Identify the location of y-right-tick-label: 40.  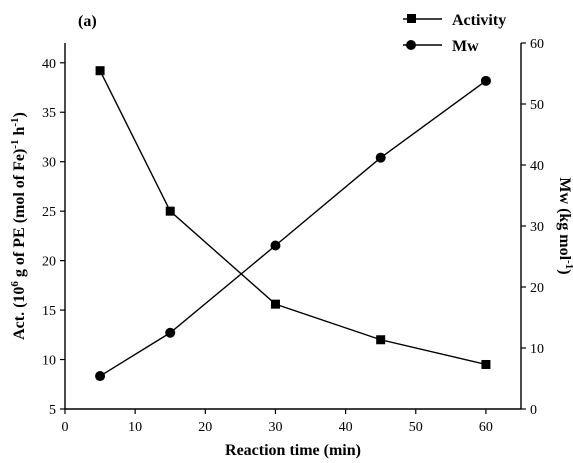
(537, 166).